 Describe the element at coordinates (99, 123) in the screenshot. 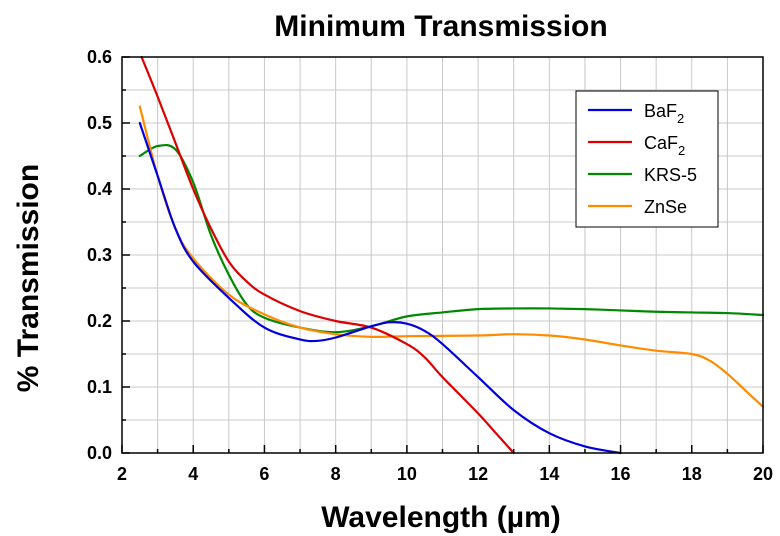

I see `y-tick-label: 0.5` at that location.